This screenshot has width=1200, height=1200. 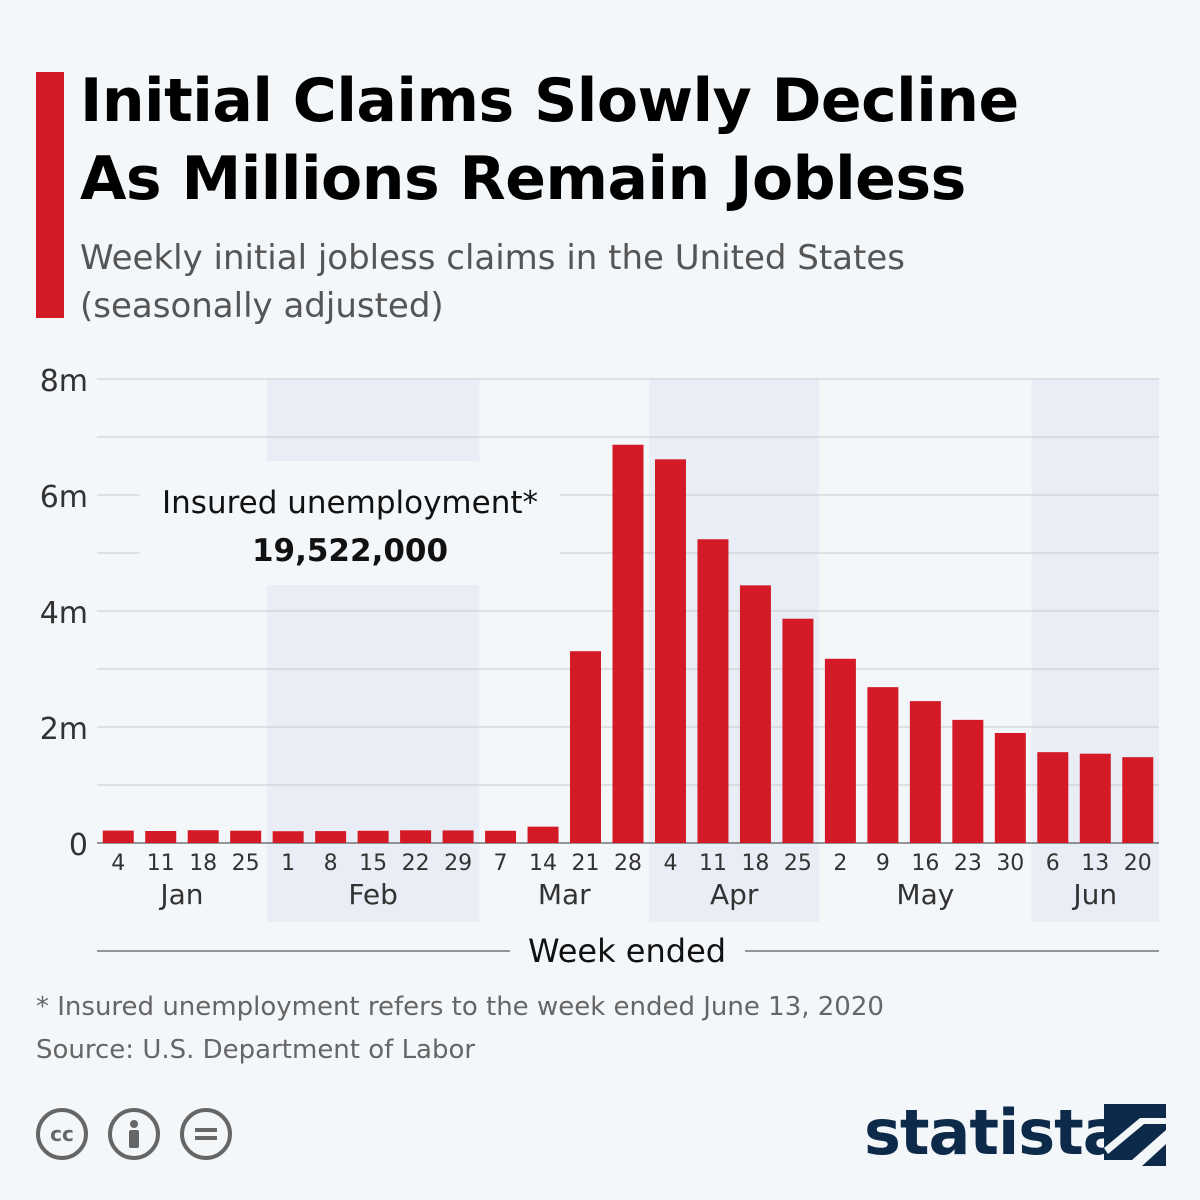 I want to click on y-tick-label: 0, so click(x=78, y=845).